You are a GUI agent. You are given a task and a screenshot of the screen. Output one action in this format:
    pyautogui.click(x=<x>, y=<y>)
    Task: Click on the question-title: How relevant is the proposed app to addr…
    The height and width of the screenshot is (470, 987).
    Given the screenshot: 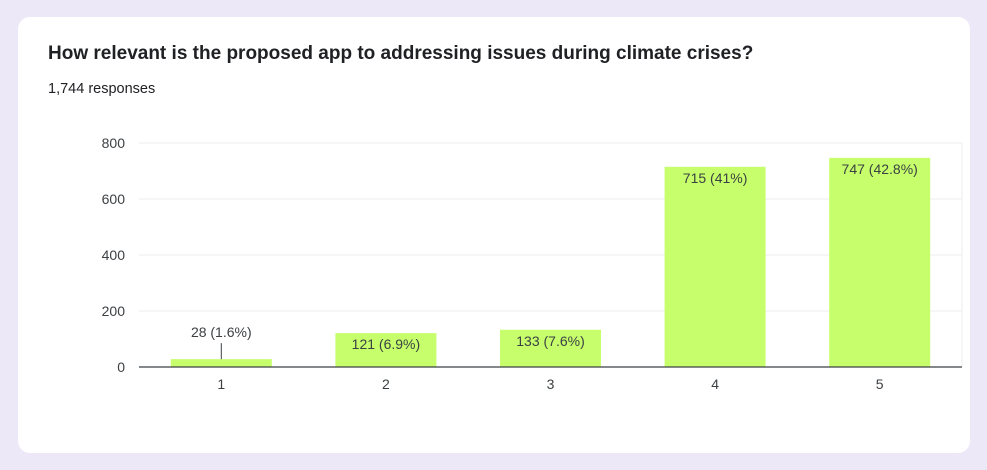 What is the action you would take?
    pyautogui.click(x=401, y=53)
    